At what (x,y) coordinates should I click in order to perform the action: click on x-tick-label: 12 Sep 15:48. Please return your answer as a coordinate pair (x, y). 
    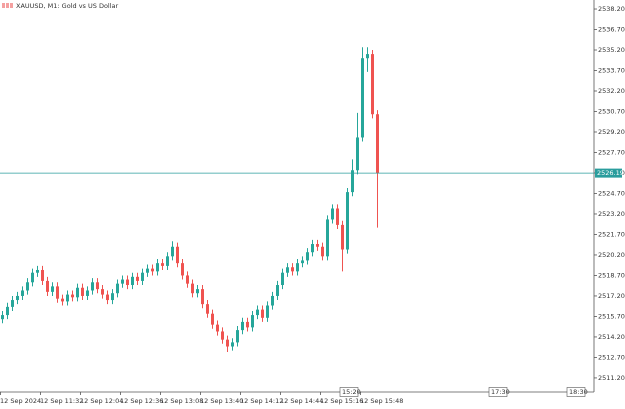
    Looking at the image, I should click on (381, 401).